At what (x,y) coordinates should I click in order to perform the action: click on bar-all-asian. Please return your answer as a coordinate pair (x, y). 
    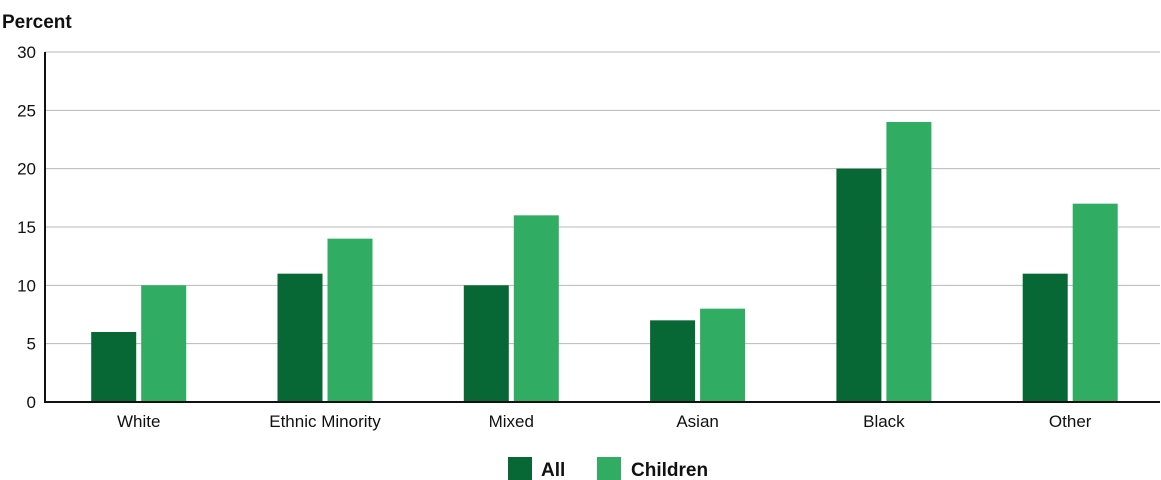
    Looking at the image, I should click on (673, 361).